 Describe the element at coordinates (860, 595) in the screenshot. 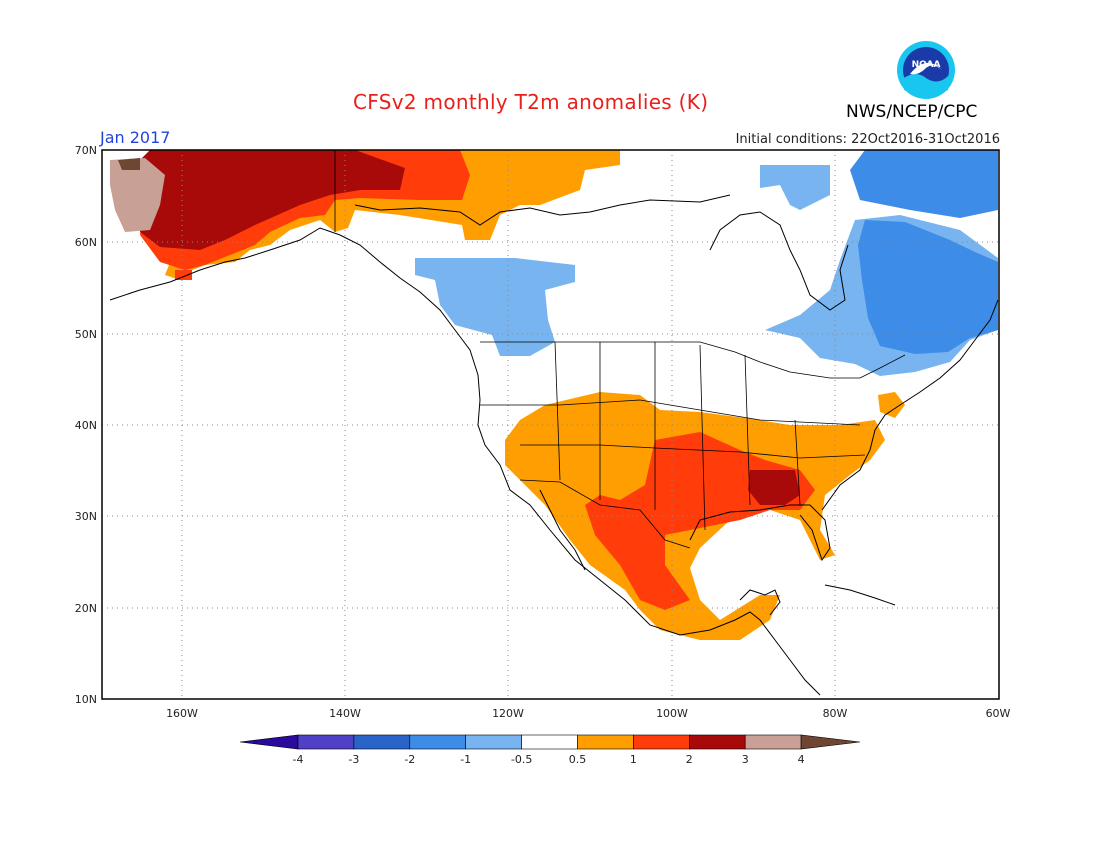

I see `coastline-cuba` at that location.